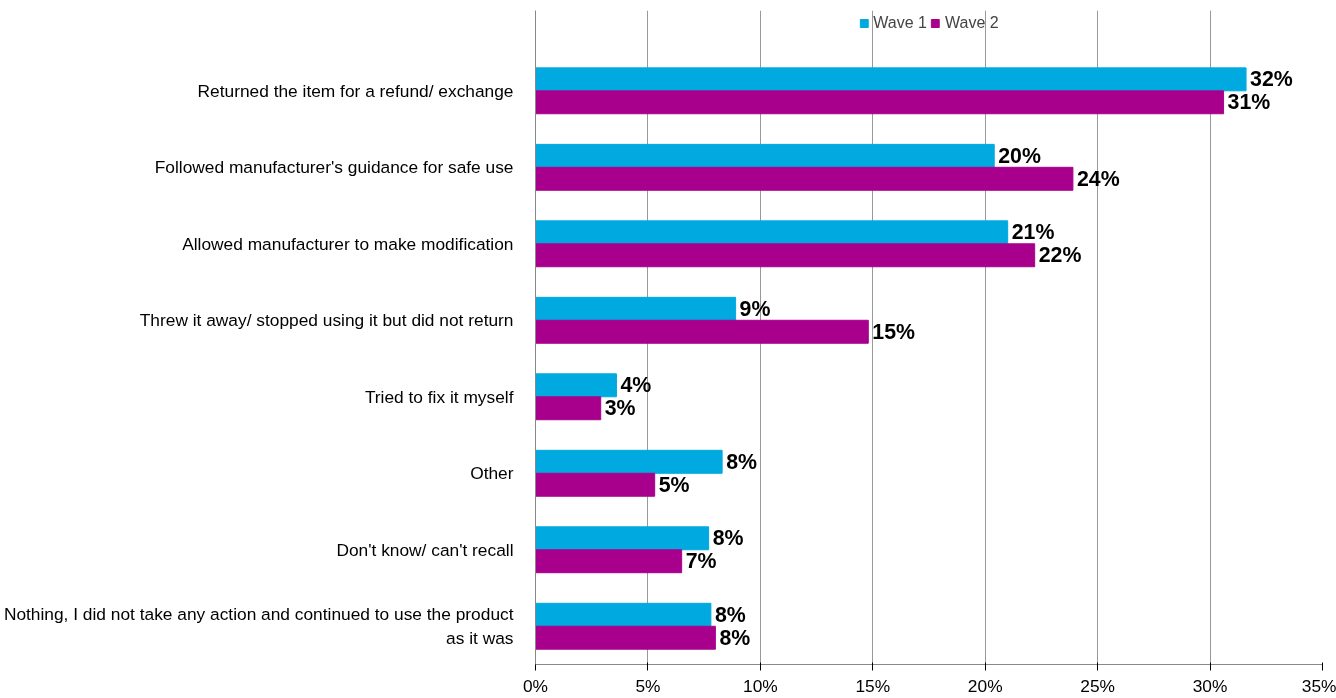  What do you see at coordinates (873, 685) in the screenshot?
I see `x-tick-label: 15%` at bounding box center [873, 685].